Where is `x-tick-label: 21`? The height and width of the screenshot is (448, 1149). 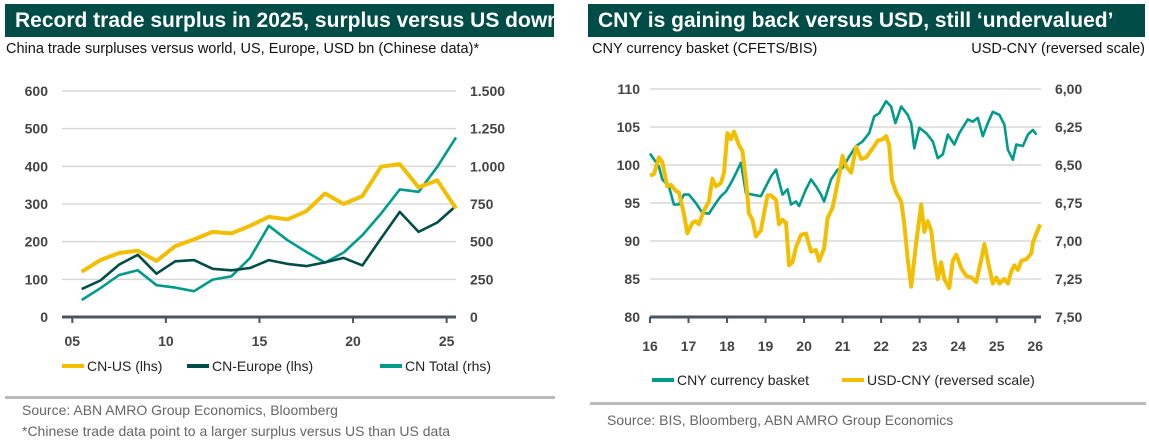
x-tick-label: 21 is located at coordinates (843, 346).